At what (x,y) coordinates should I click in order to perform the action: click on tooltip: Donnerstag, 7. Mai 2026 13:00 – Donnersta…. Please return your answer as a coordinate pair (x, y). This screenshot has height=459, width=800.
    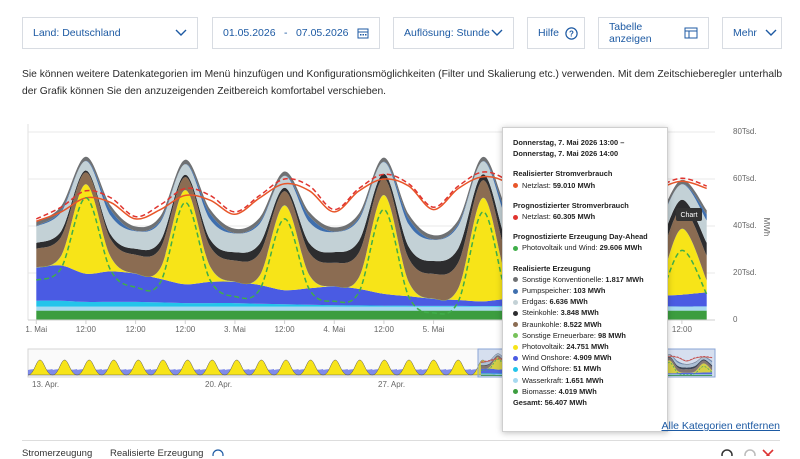
    Looking at the image, I should click on (585, 279).